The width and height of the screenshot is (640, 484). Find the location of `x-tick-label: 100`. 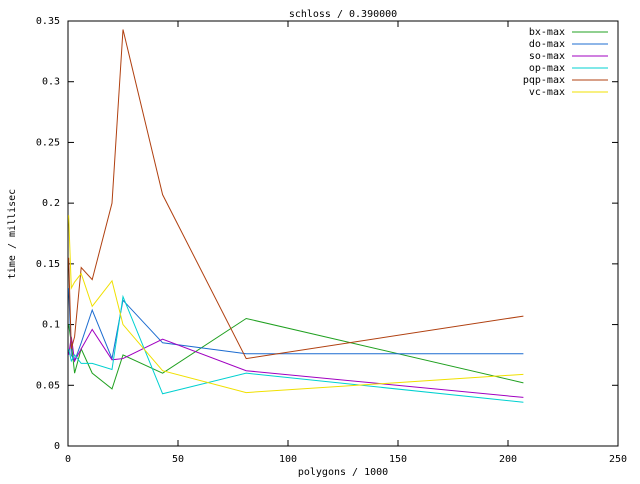

x-tick-label: 100 is located at coordinates (288, 459).